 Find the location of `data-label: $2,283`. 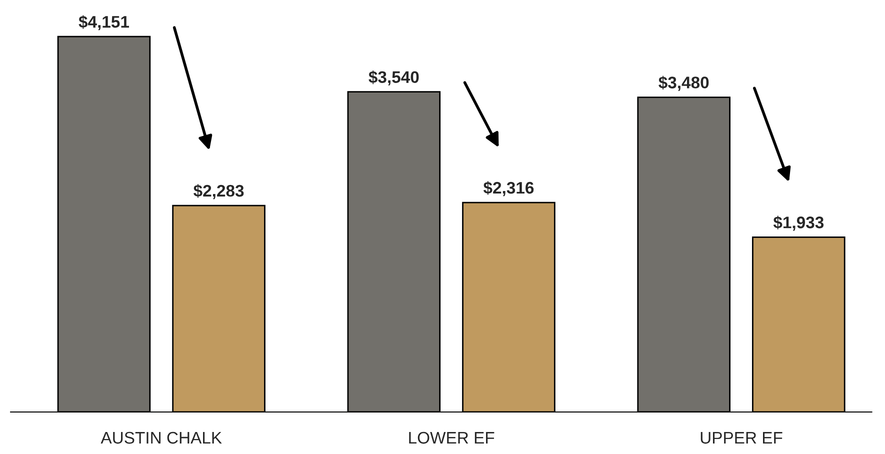

data-label: $2,283 is located at coordinates (219, 192).